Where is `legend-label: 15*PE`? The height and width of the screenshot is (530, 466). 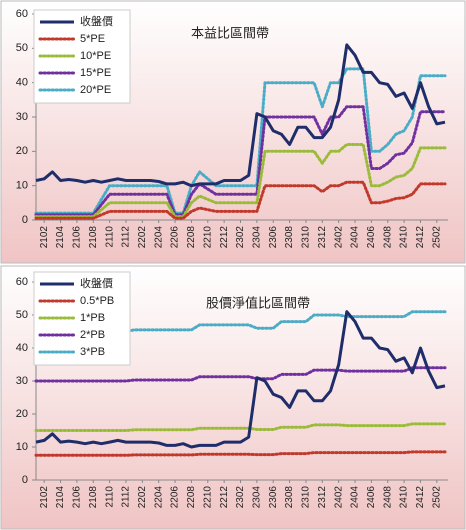 legend-label: 15*PE is located at coordinates (95, 73).